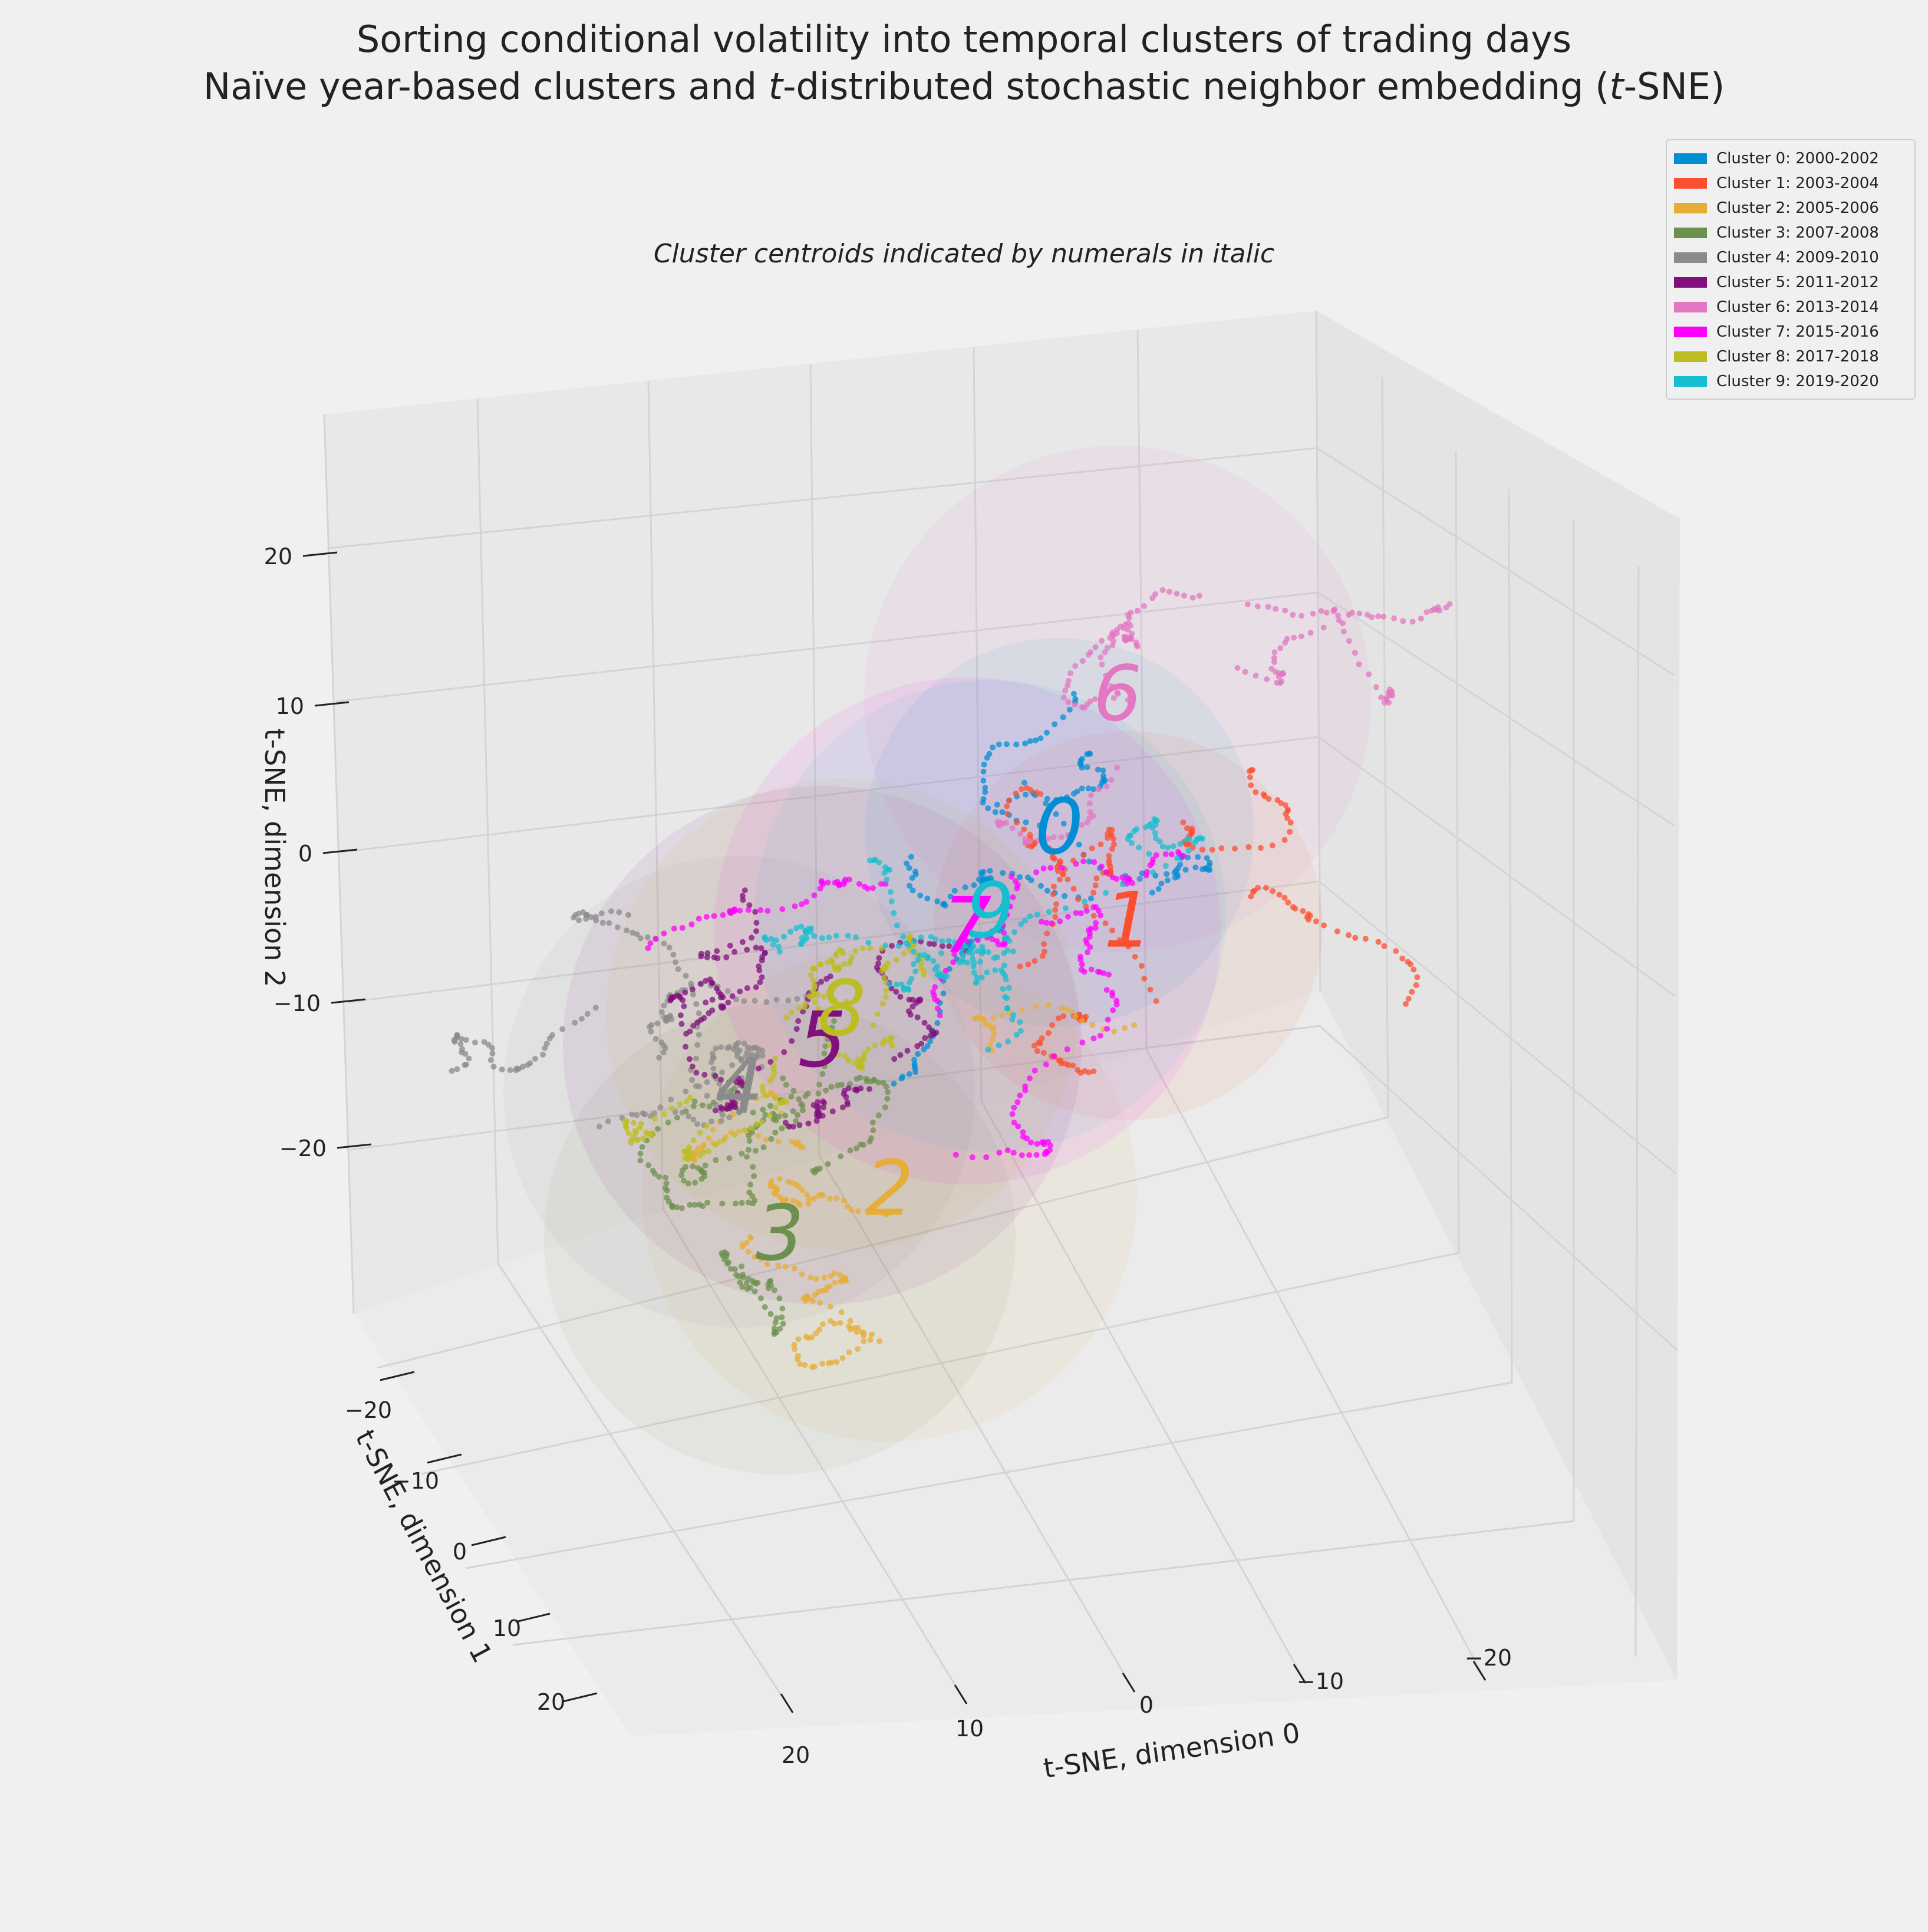 This screenshot has width=1928, height=1932. What do you see at coordinates (1128, 921) in the screenshot?
I see `centroid-label-1: 1` at bounding box center [1128, 921].